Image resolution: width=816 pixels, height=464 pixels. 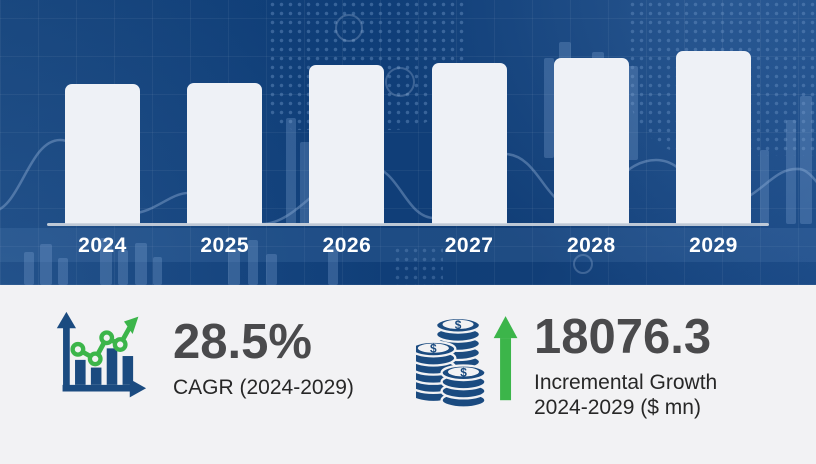 I want to click on cagr-stat: 28.5% CAGR (2024-2029), so click(x=203, y=359).